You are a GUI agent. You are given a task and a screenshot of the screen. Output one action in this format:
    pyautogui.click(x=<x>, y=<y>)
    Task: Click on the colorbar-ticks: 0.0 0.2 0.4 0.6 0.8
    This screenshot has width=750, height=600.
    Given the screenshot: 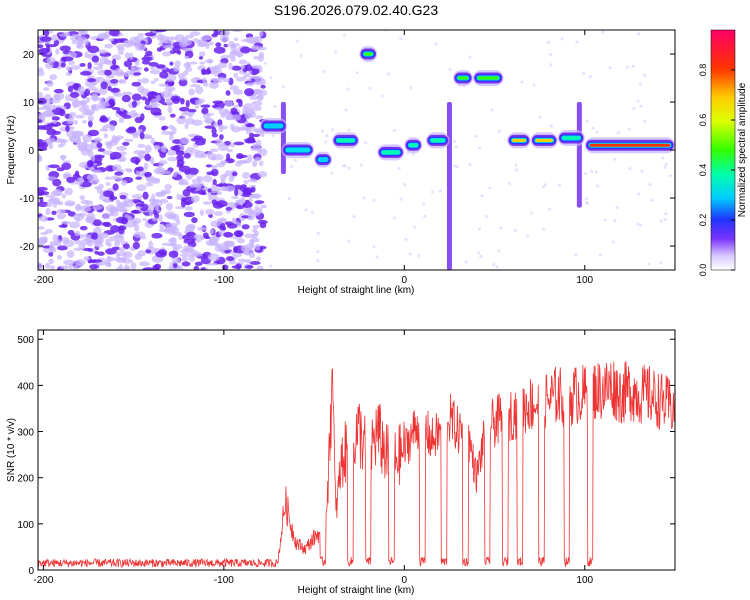 What is the action you would take?
    pyautogui.click(x=716, y=170)
    